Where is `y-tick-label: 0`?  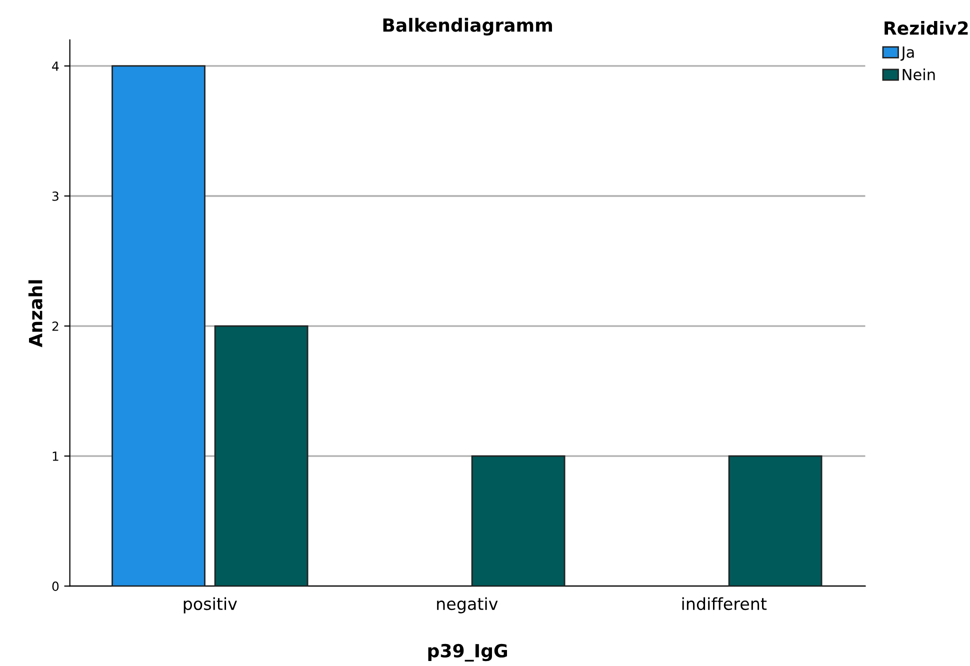 y-tick-label: 0 is located at coordinates (55, 587).